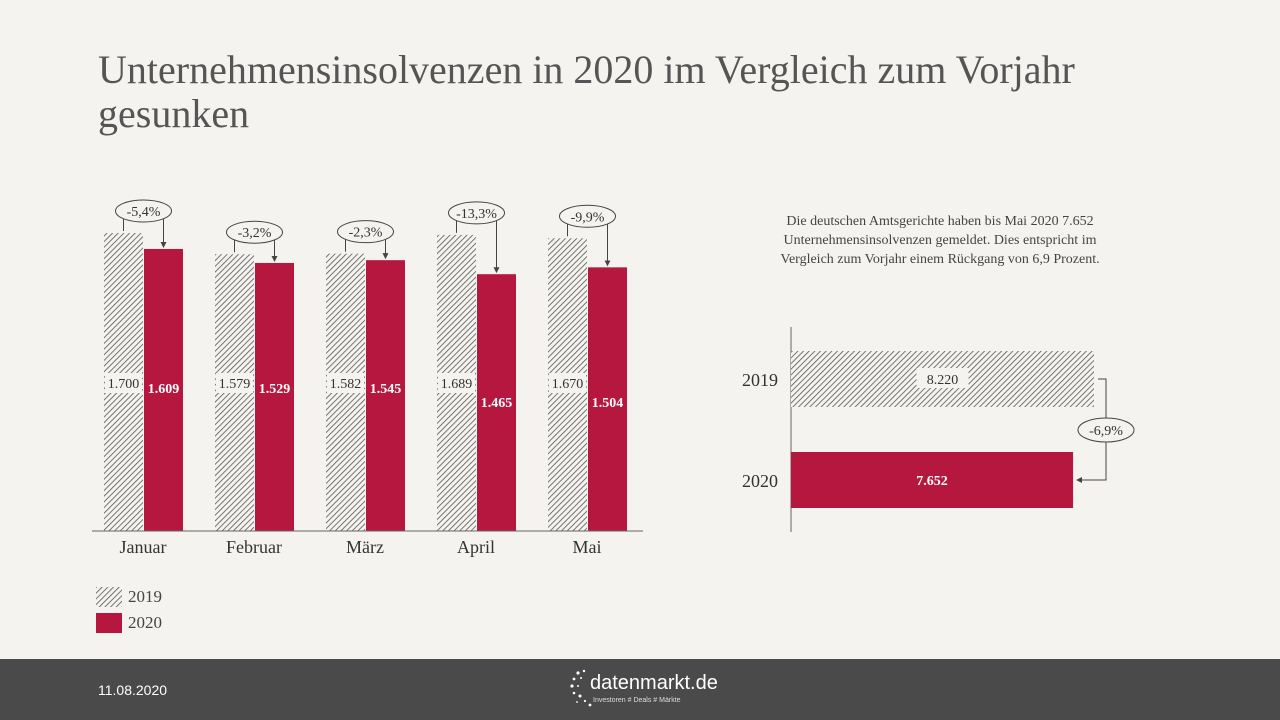 This screenshot has width=1280, height=720. I want to click on bar-2020-februar, so click(274, 396).